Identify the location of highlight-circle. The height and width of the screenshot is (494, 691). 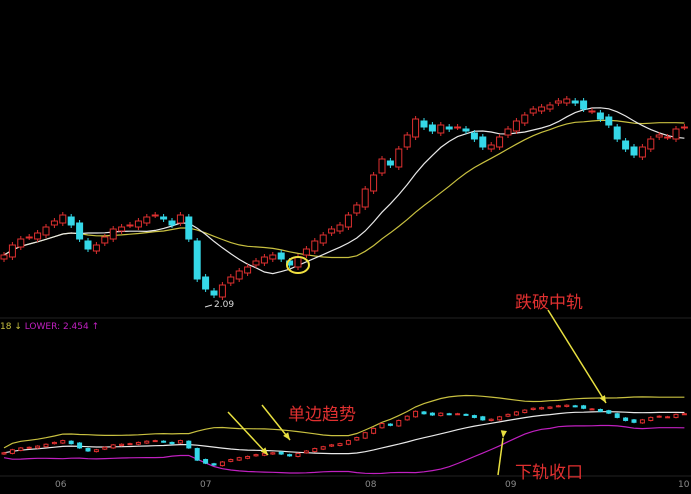
(298, 265).